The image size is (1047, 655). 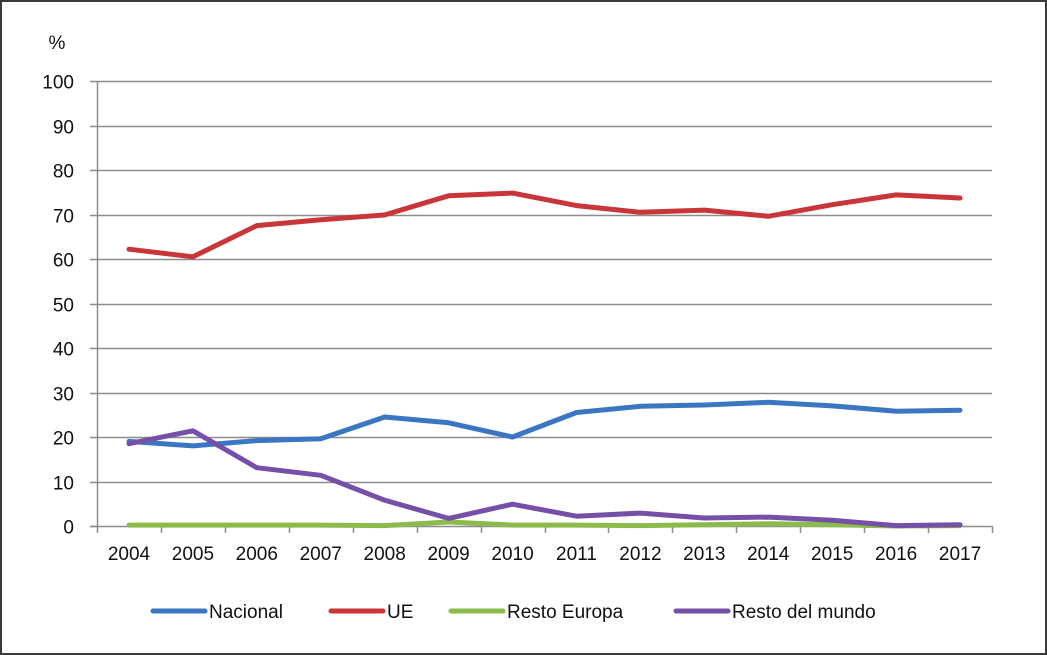 I want to click on series-ue, so click(x=544, y=225).